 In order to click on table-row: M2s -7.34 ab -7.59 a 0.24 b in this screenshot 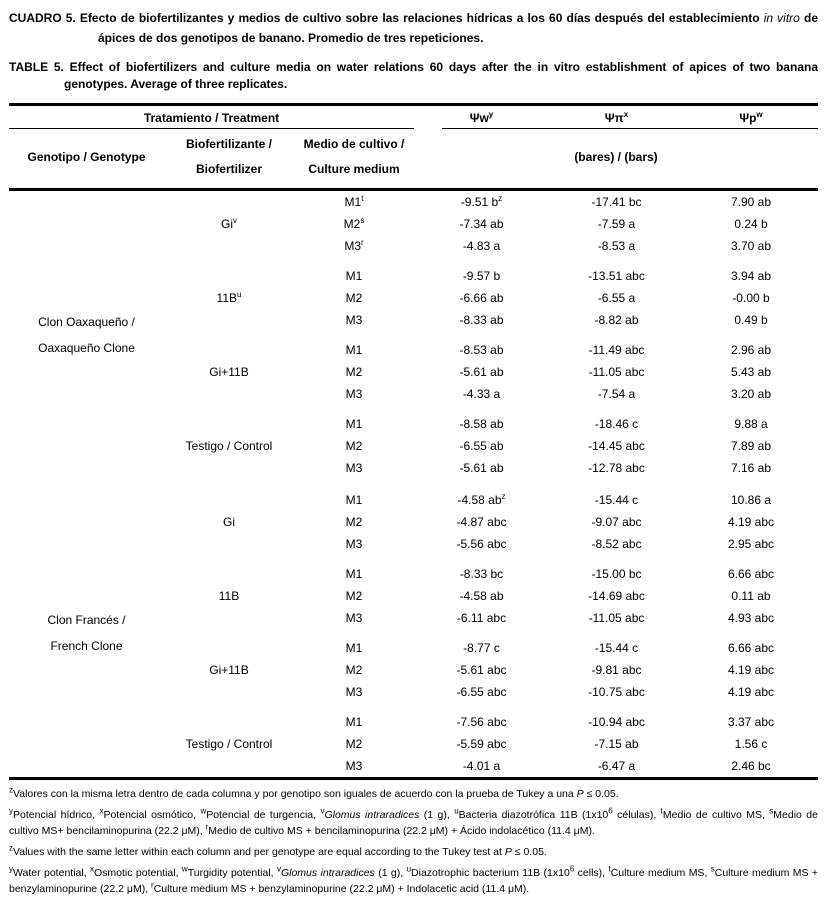, I will do `click(413, 224)`.